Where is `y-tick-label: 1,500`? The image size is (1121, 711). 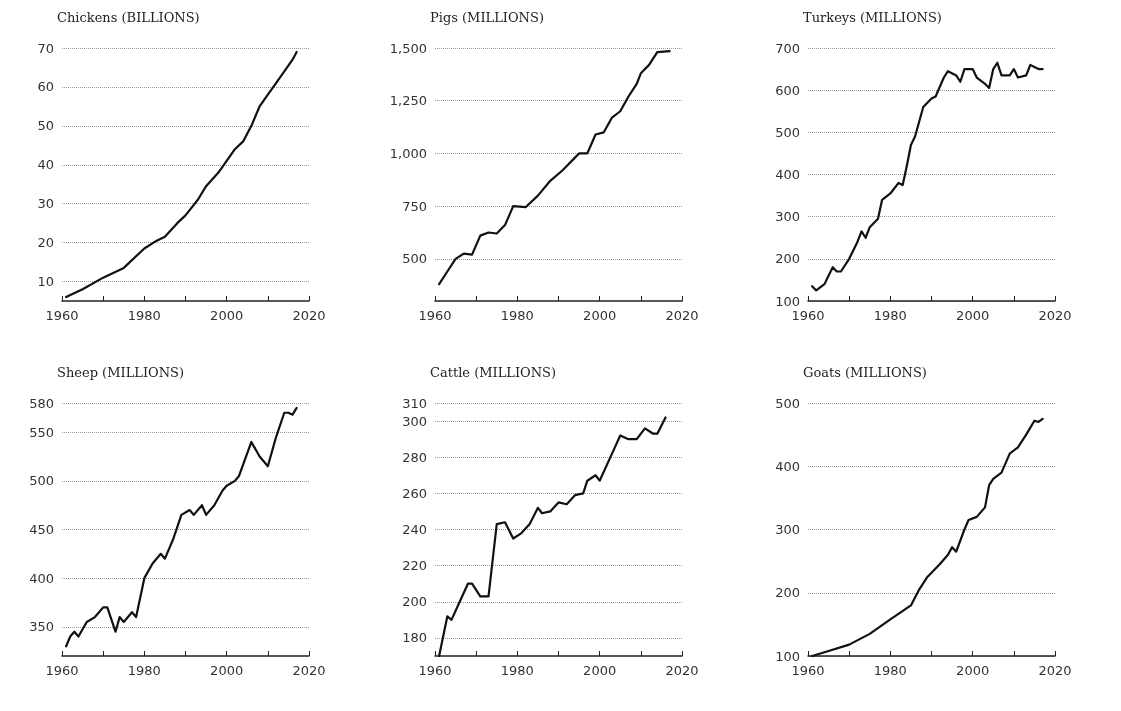 y-tick-label: 1,500 is located at coordinates (408, 48).